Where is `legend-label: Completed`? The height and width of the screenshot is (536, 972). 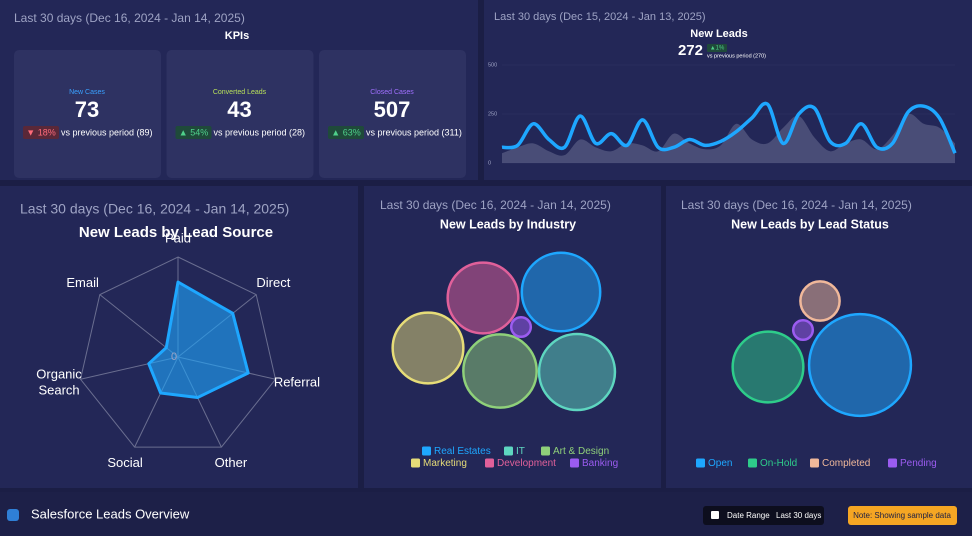 legend-label: Completed is located at coordinates (846, 463).